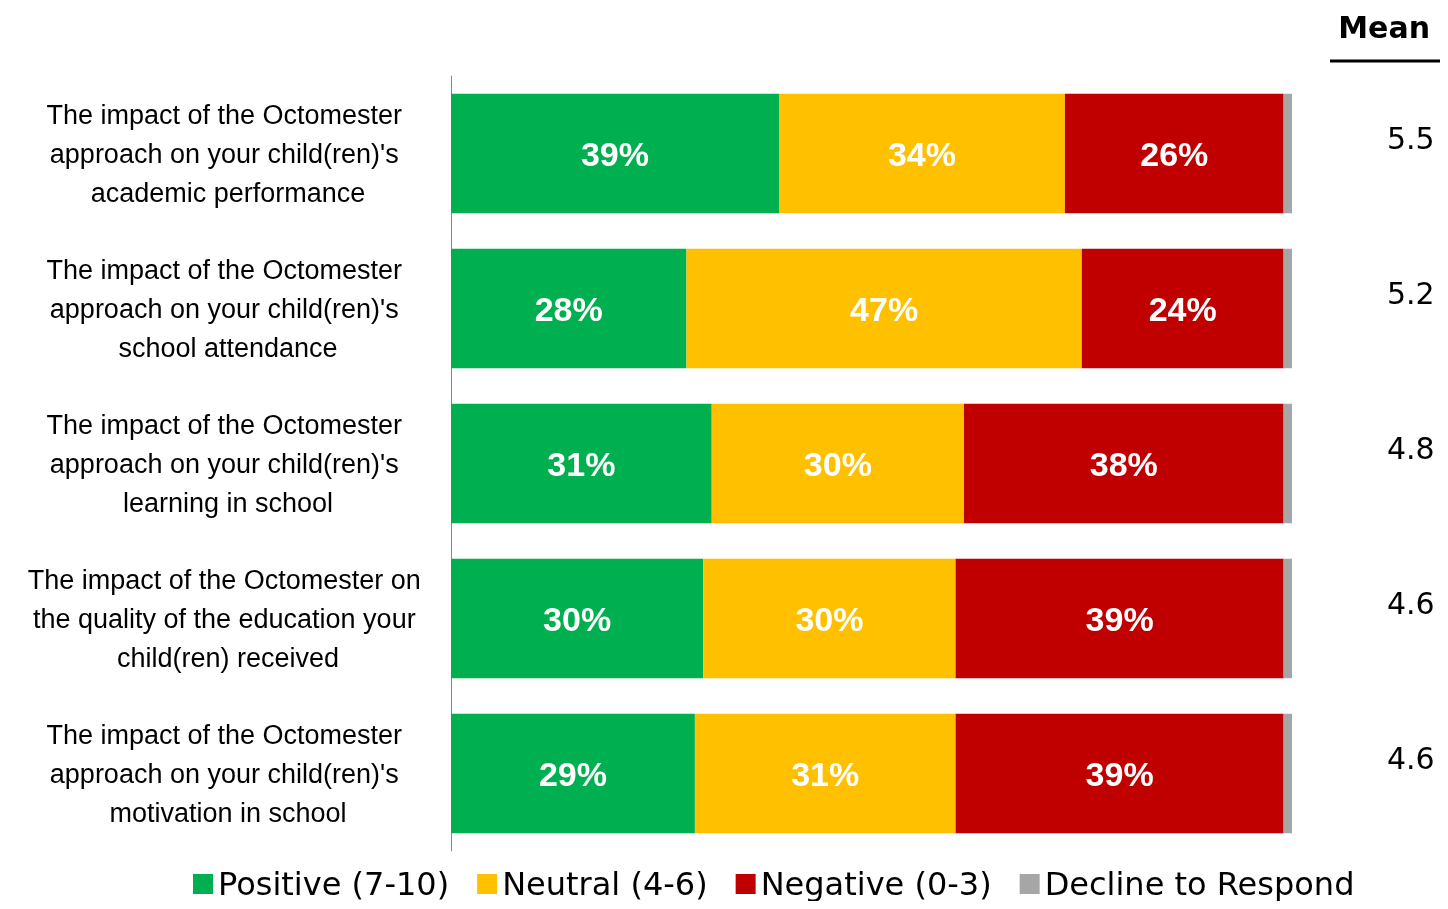  I want to click on data-label: 38%, so click(1123, 463).